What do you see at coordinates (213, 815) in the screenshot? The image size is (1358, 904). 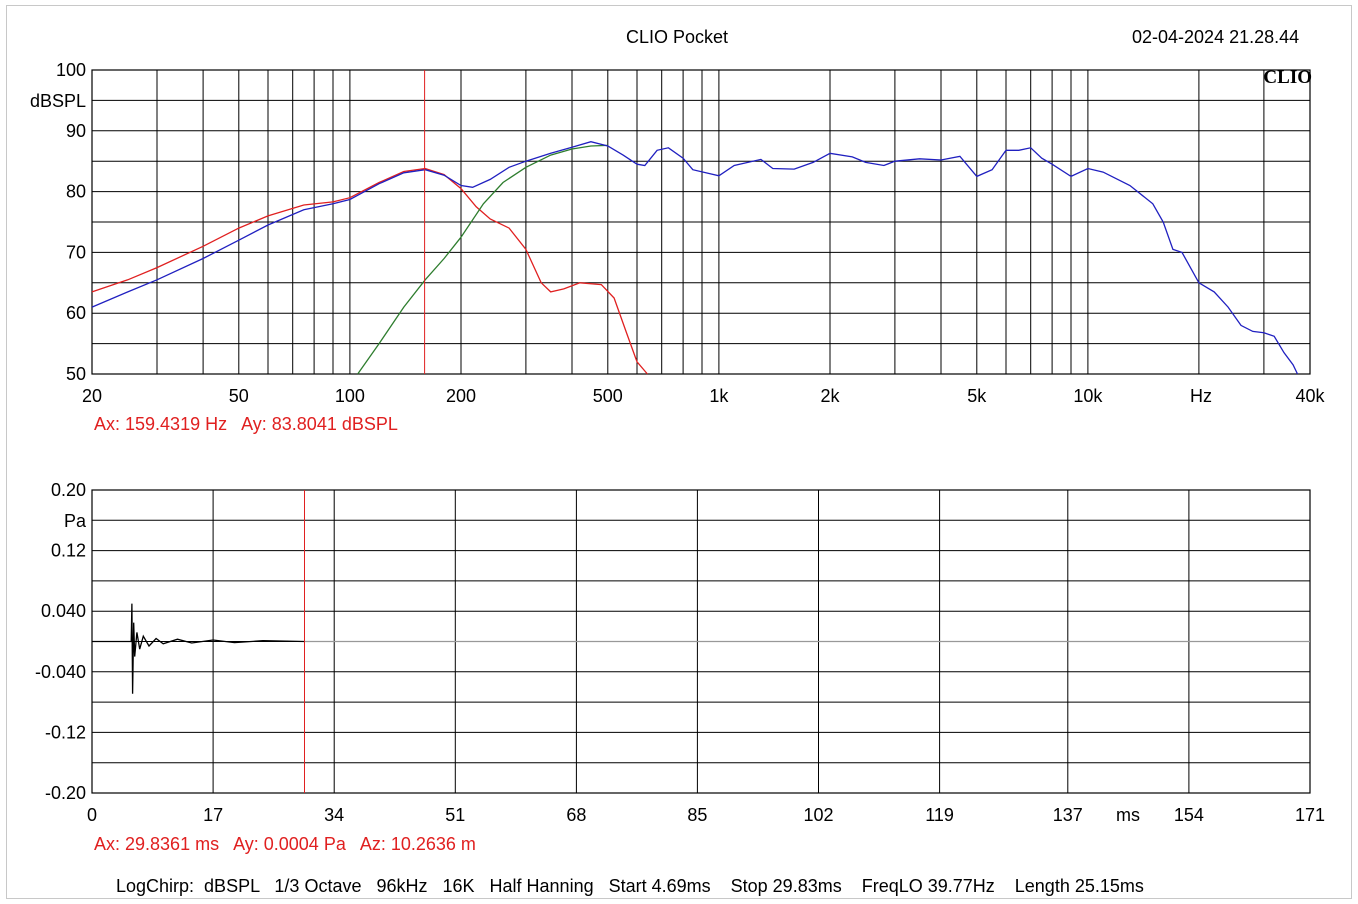 I see `time-tick-label: 17` at bounding box center [213, 815].